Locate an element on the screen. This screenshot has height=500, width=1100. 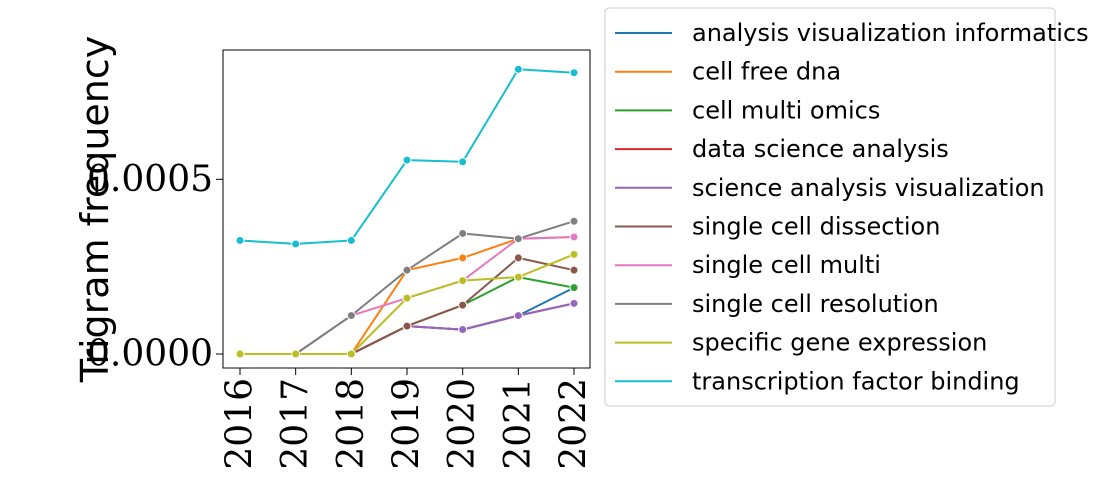
legend-item: data science analysis is located at coordinates (782, 149).